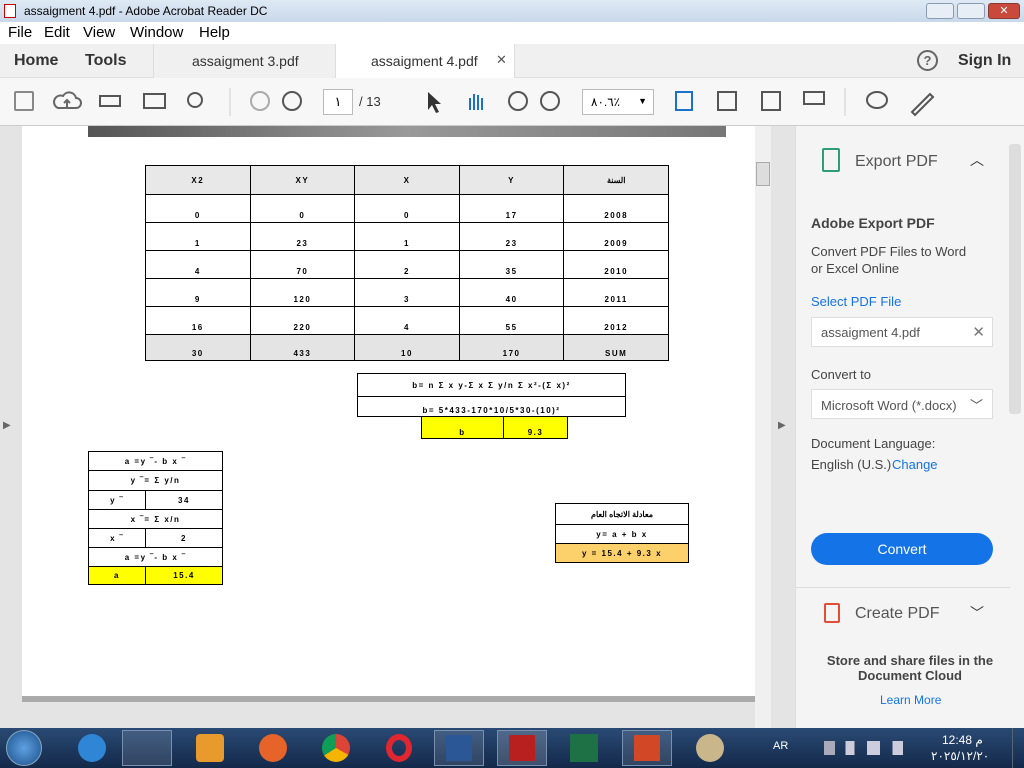 This screenshot has width=1024, height=768. I want to click on tray-icons, so click(869, 748).